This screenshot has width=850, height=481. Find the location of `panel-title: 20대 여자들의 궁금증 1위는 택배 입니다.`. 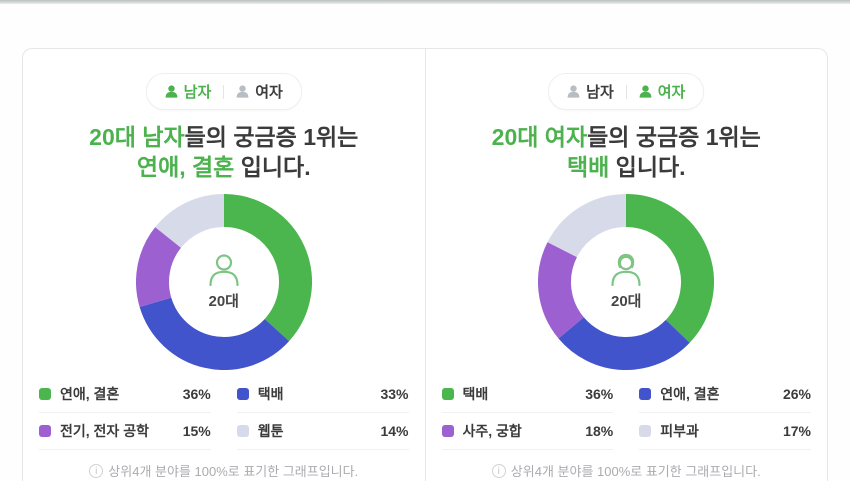

panel-title: 20대 여자들의 궁금증 1위는 택배 입니다. is located at coordinates (626, 152).